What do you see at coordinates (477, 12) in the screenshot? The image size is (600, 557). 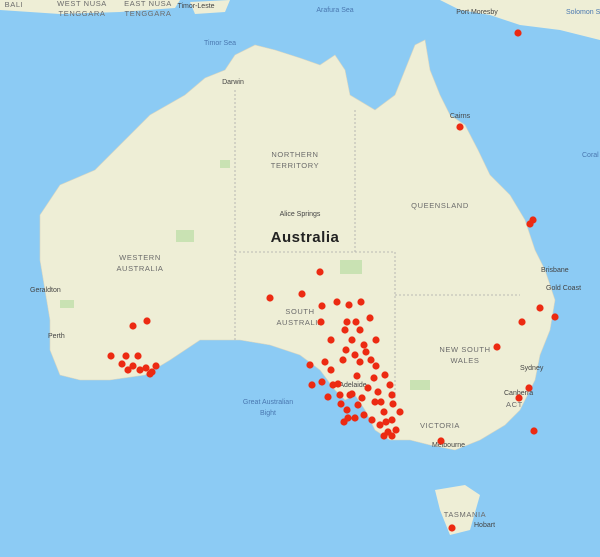 I see `place-label: Port Moresby` at bounding box center [477, 12].